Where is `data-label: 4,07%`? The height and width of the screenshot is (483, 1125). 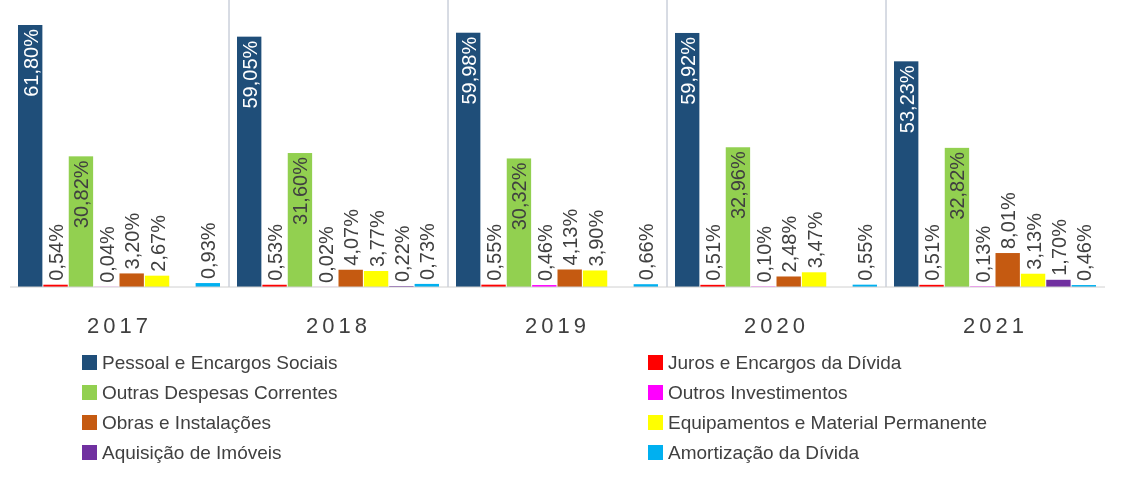 data-label: 4,07% is located at coordinates (351, 237).